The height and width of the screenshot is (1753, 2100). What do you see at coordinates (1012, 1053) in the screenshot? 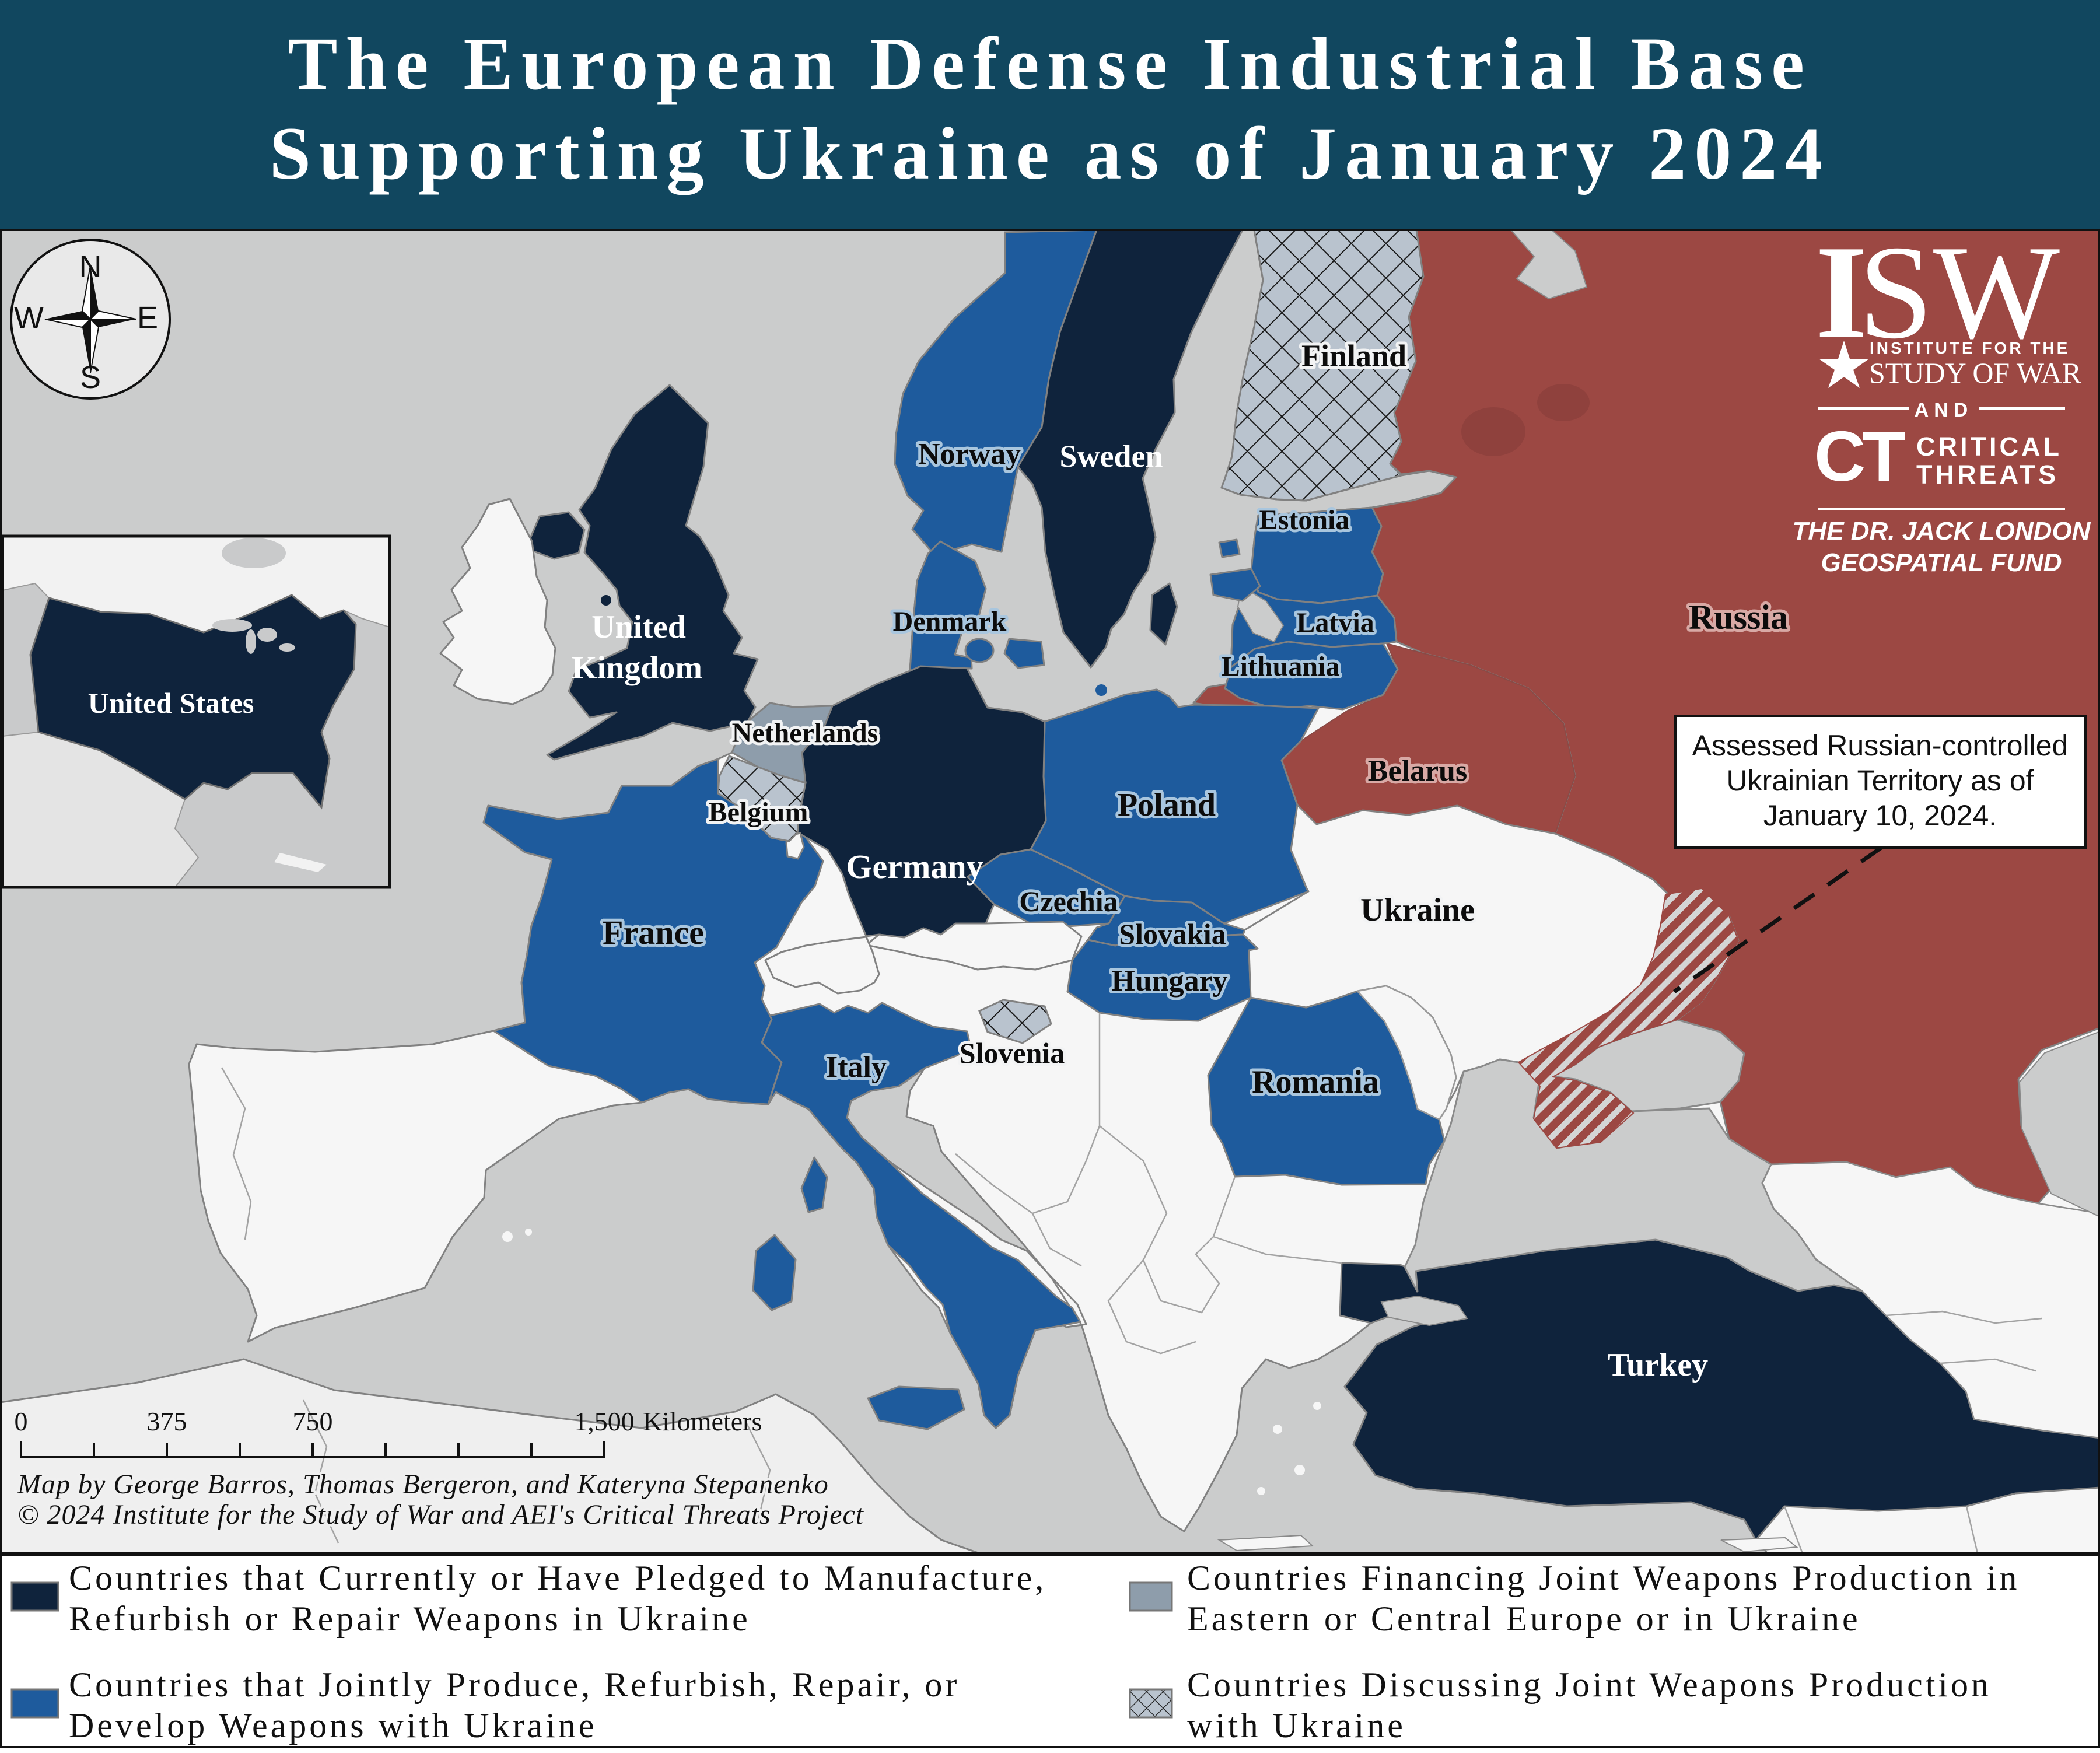
I see `svg-text: Slovenia` at bounding box center [1012, 1053].